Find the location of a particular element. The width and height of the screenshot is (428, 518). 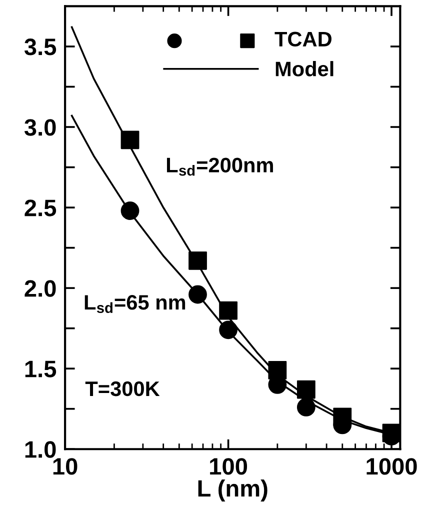

legend-label: Model is located at coordinates (305, 68).